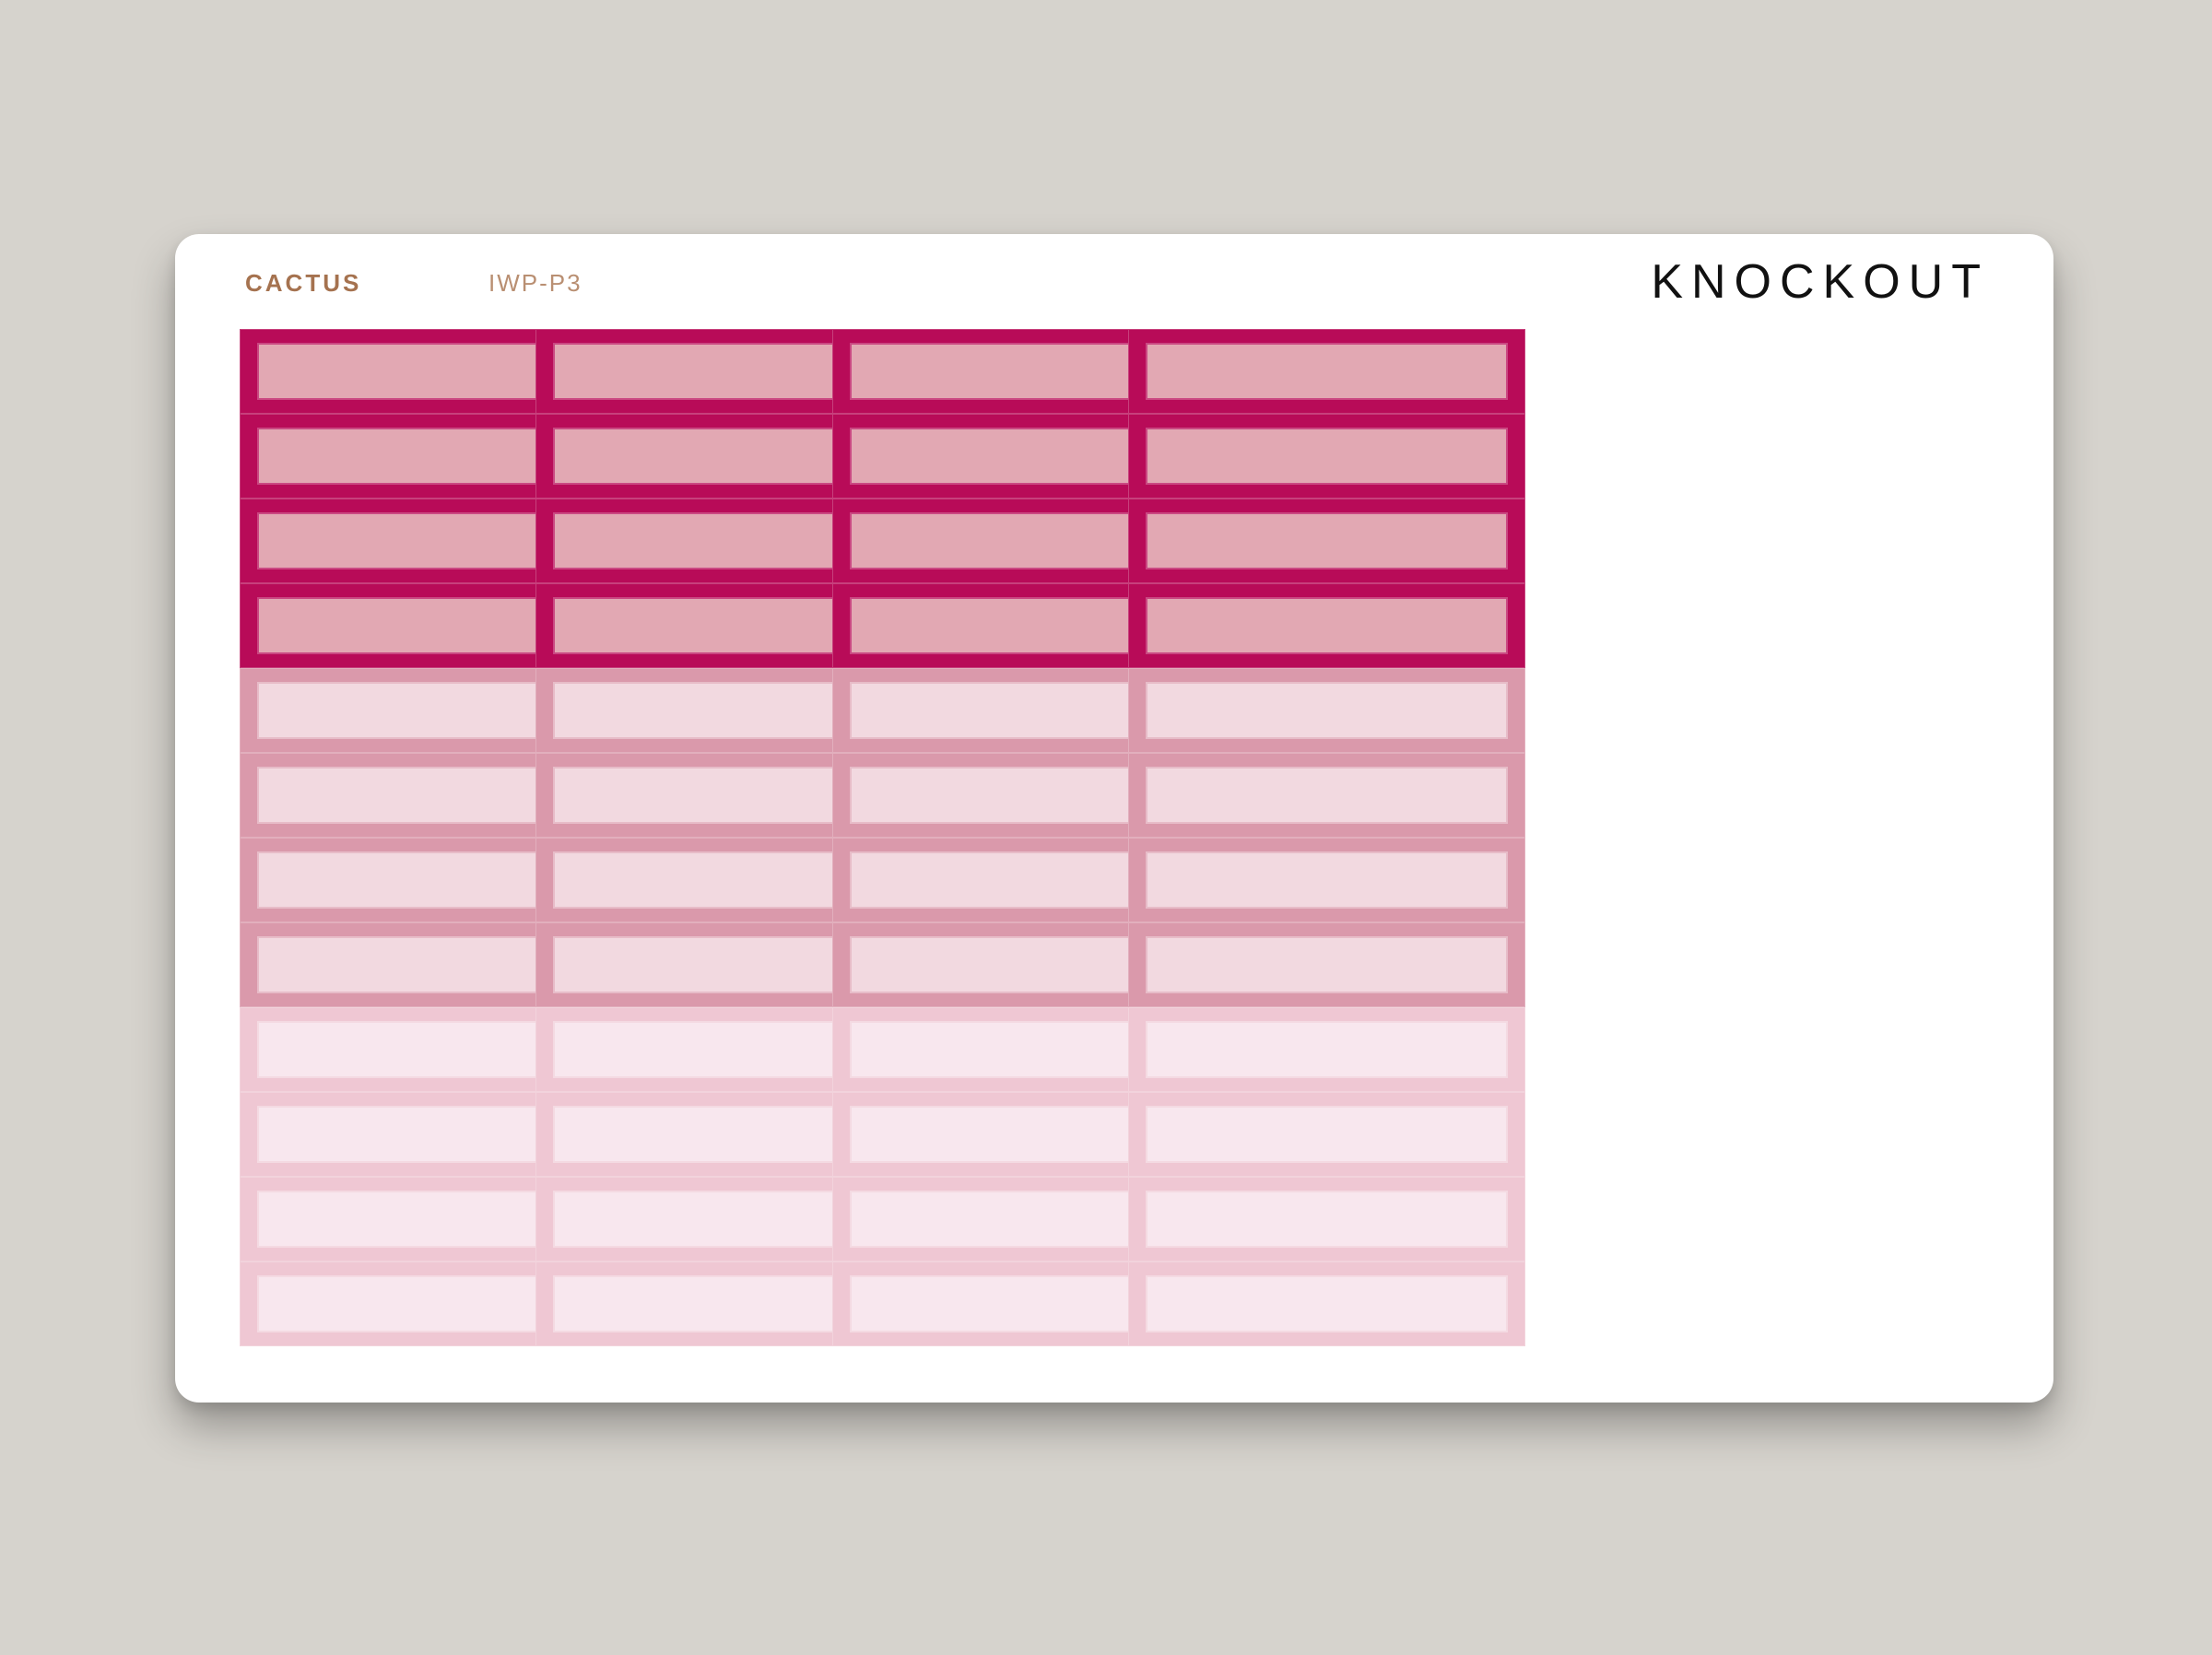  I want to click on sheet-title: KNOCKOUT, so click(1820, 282).